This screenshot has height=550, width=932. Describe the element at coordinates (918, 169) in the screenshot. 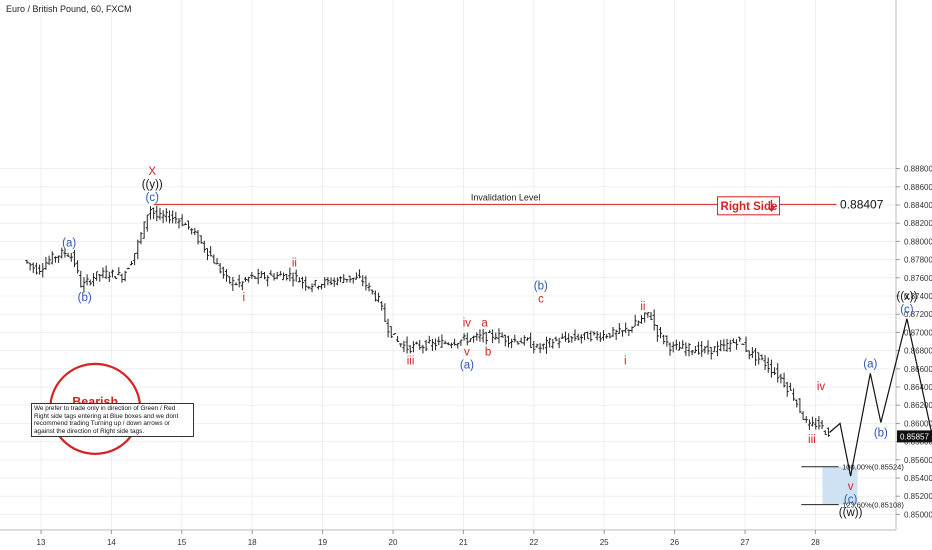

I see `price-tick-label: 0.88800` at that location.